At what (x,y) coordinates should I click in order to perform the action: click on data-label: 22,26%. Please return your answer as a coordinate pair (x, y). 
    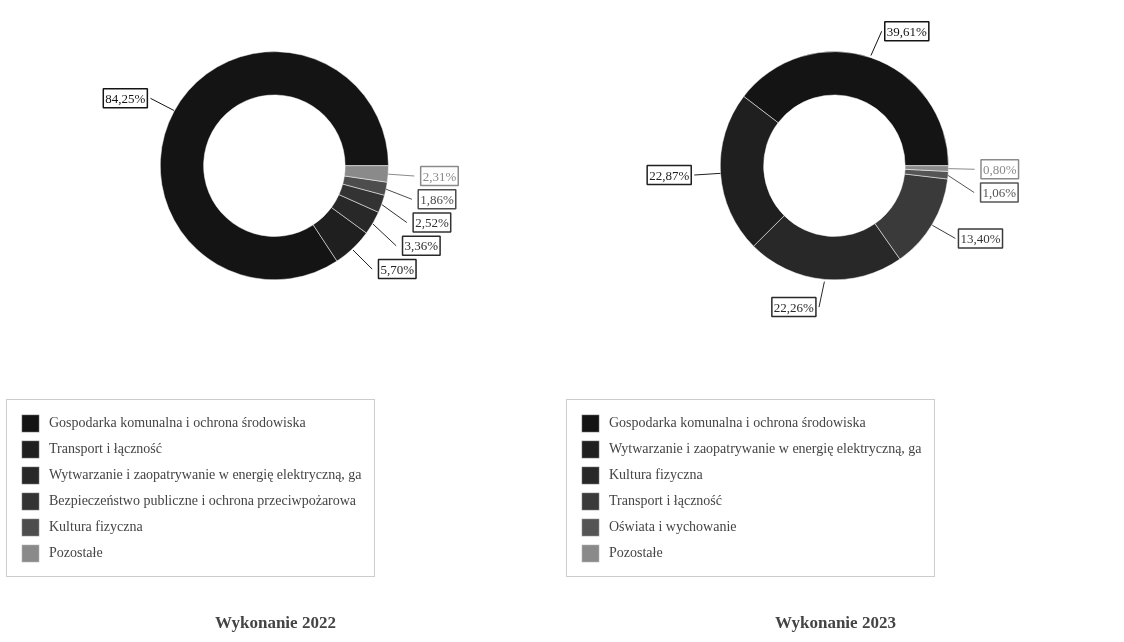
    Looking at the image, I should click on (794, 307).